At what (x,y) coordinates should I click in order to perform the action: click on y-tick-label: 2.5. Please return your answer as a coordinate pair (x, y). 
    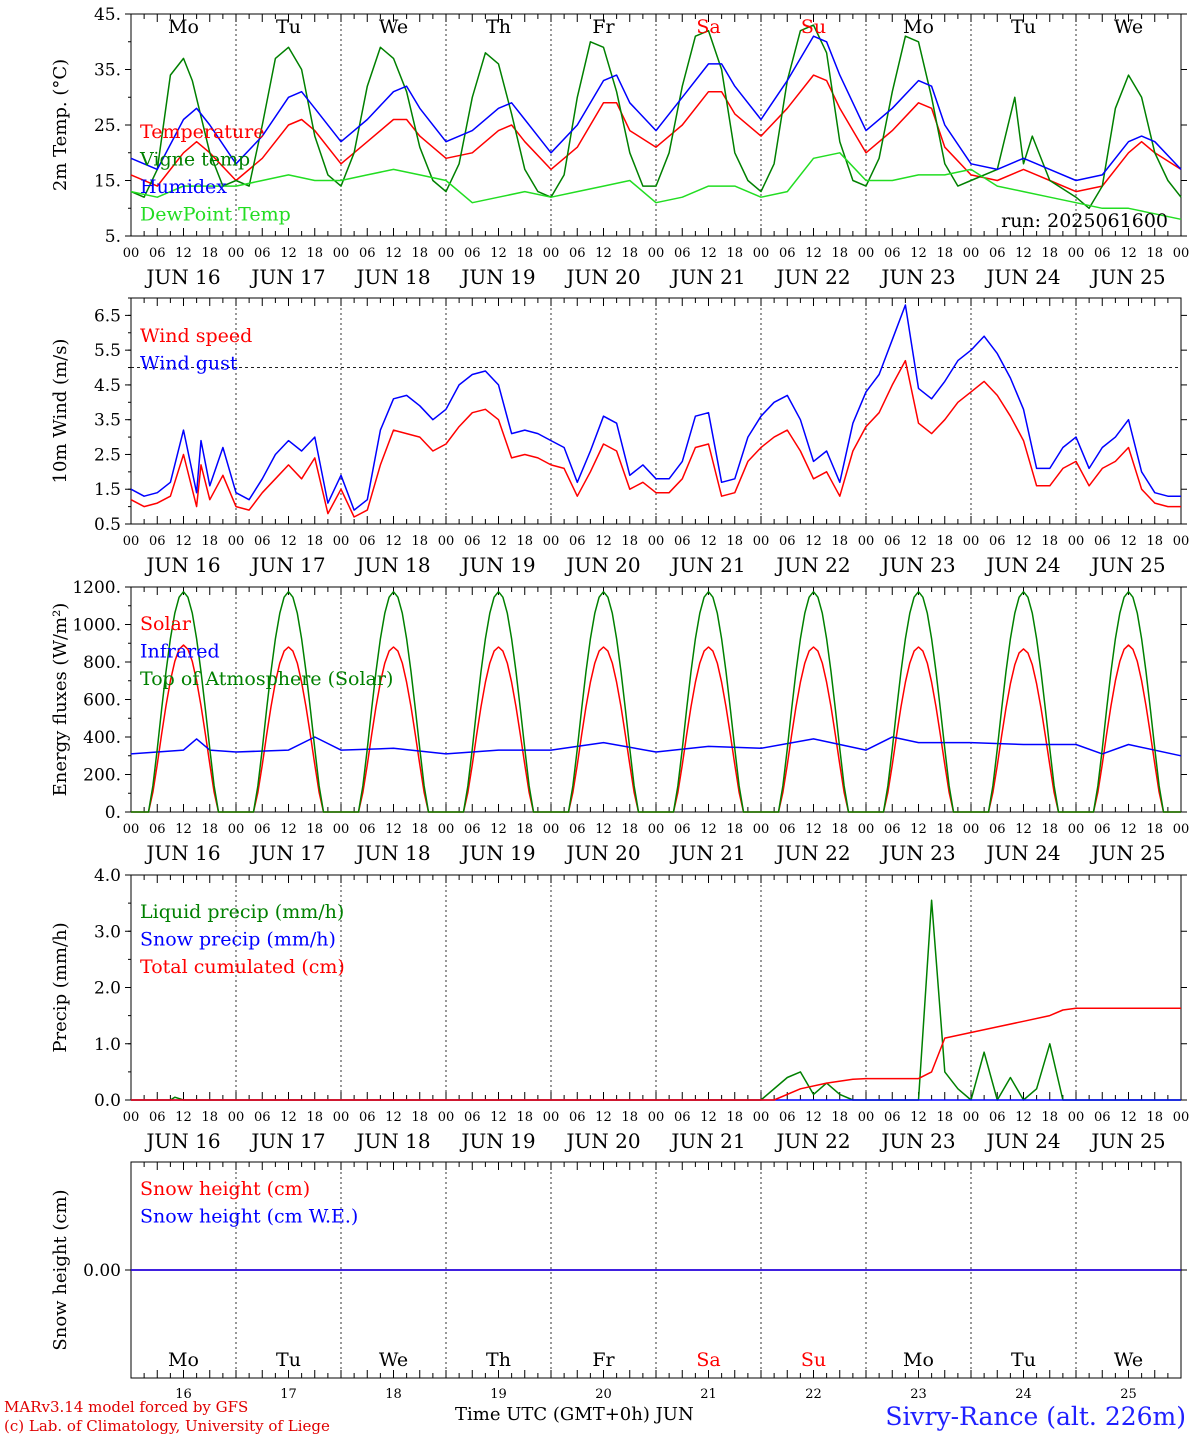
    Looking at the image, I should click on (107, 455).